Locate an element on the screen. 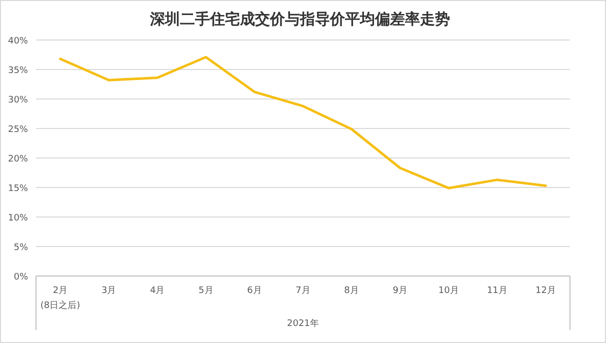  x-tick-label: 4月 is located at coordinates (157, 291).